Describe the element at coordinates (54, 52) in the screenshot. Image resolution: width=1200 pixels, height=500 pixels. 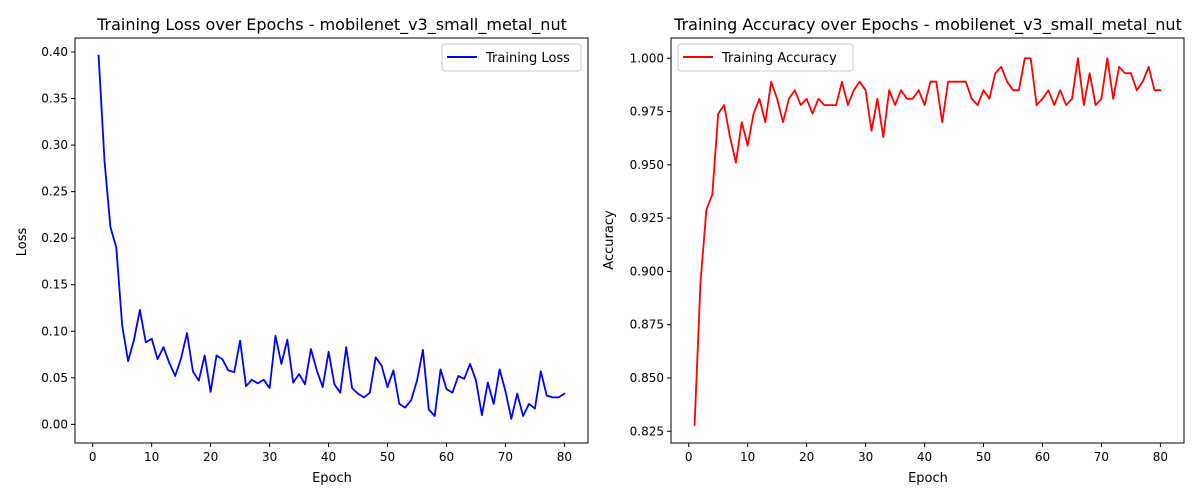
I see `y-tick-label: 0.40` at that location.